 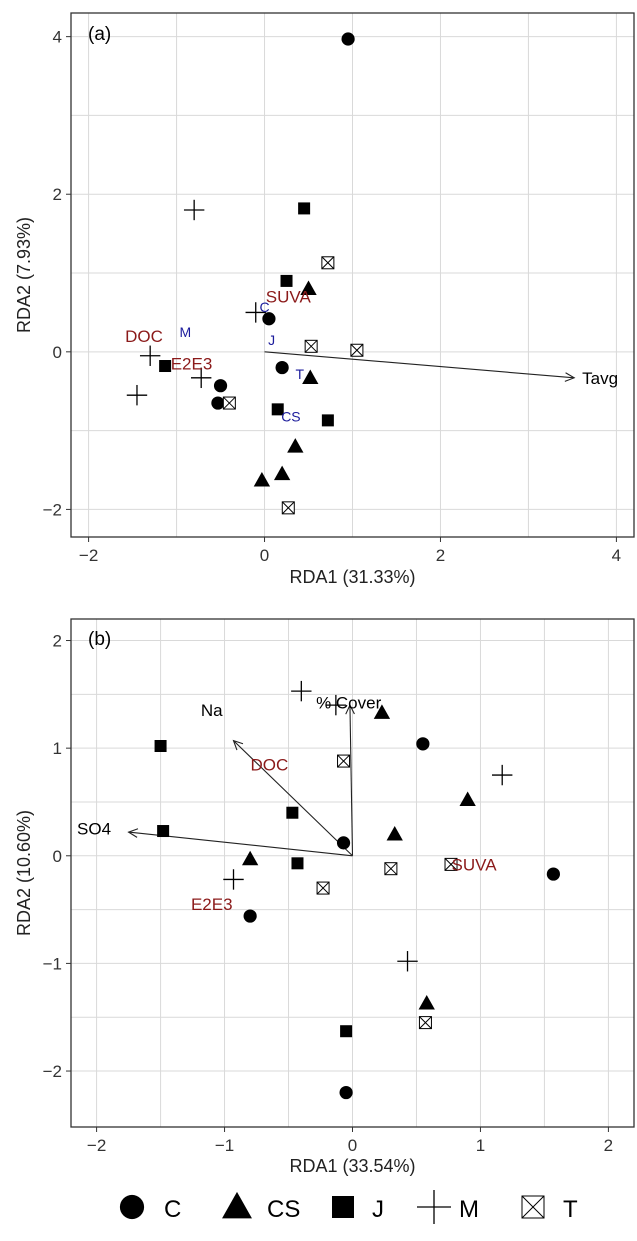 What do you see at coordinates (358, 1209) in the screenshot?
I see `legend-item-j: J` at bounding box center [358, 1209].